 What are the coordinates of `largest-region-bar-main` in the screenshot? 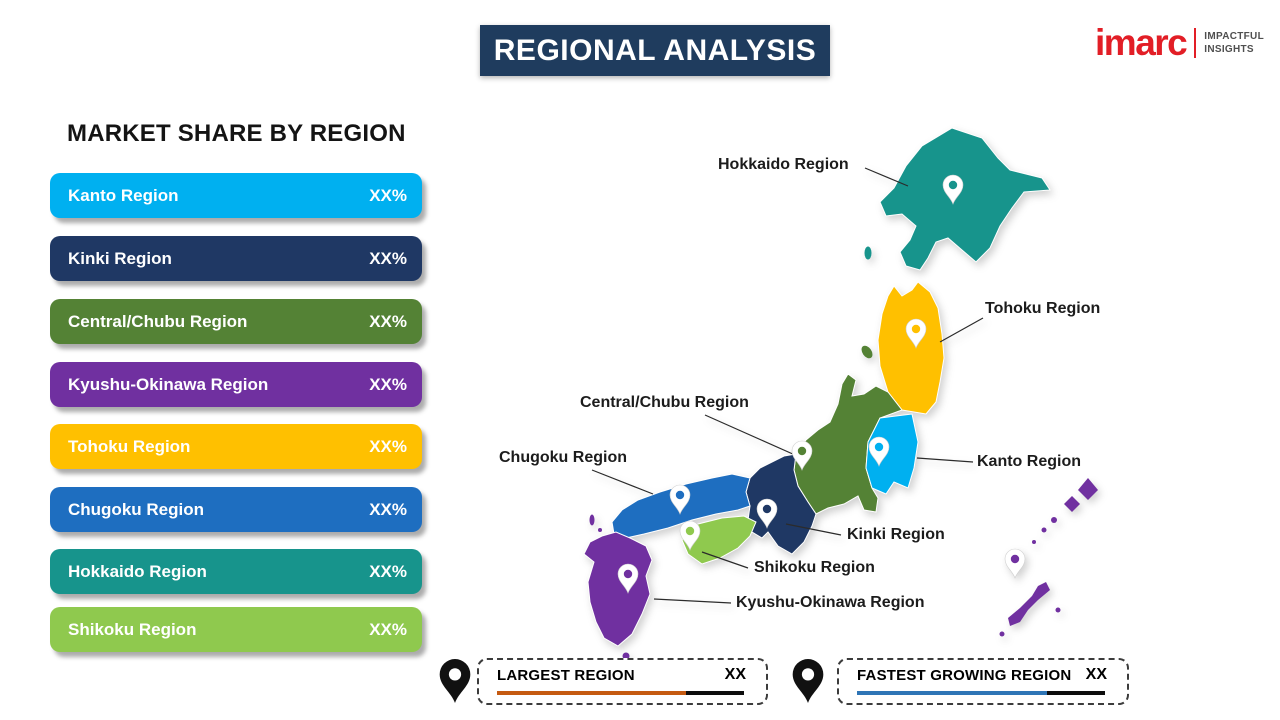 It's located at (591, 693).